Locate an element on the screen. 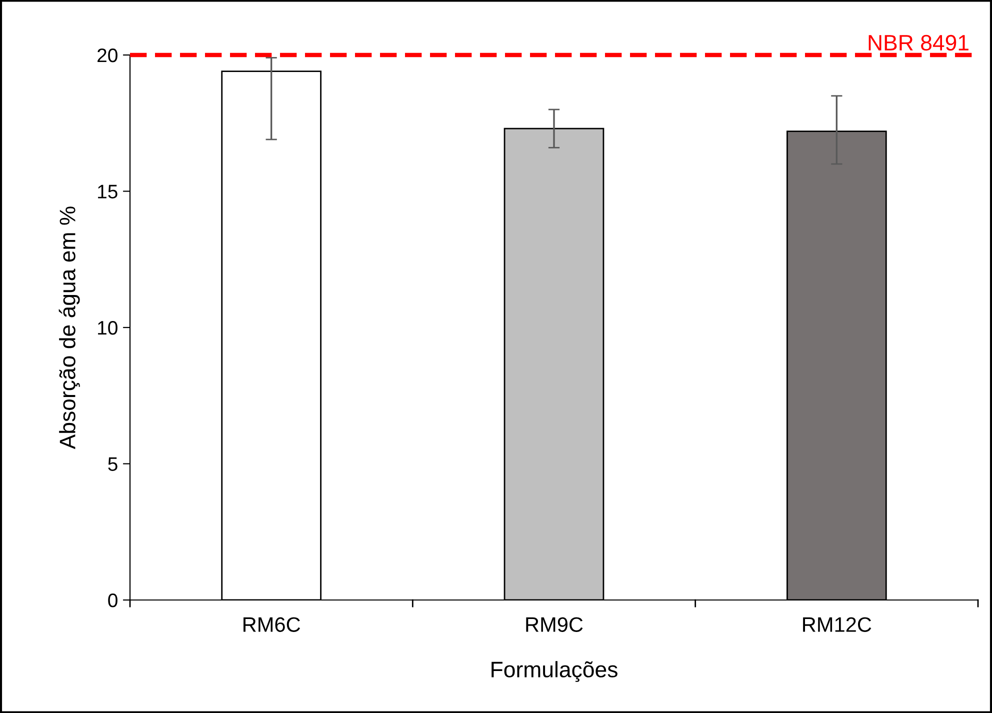 This screenshot has height=713, width=992. y-tick-label: 0 is located at coordinates (113, 600).